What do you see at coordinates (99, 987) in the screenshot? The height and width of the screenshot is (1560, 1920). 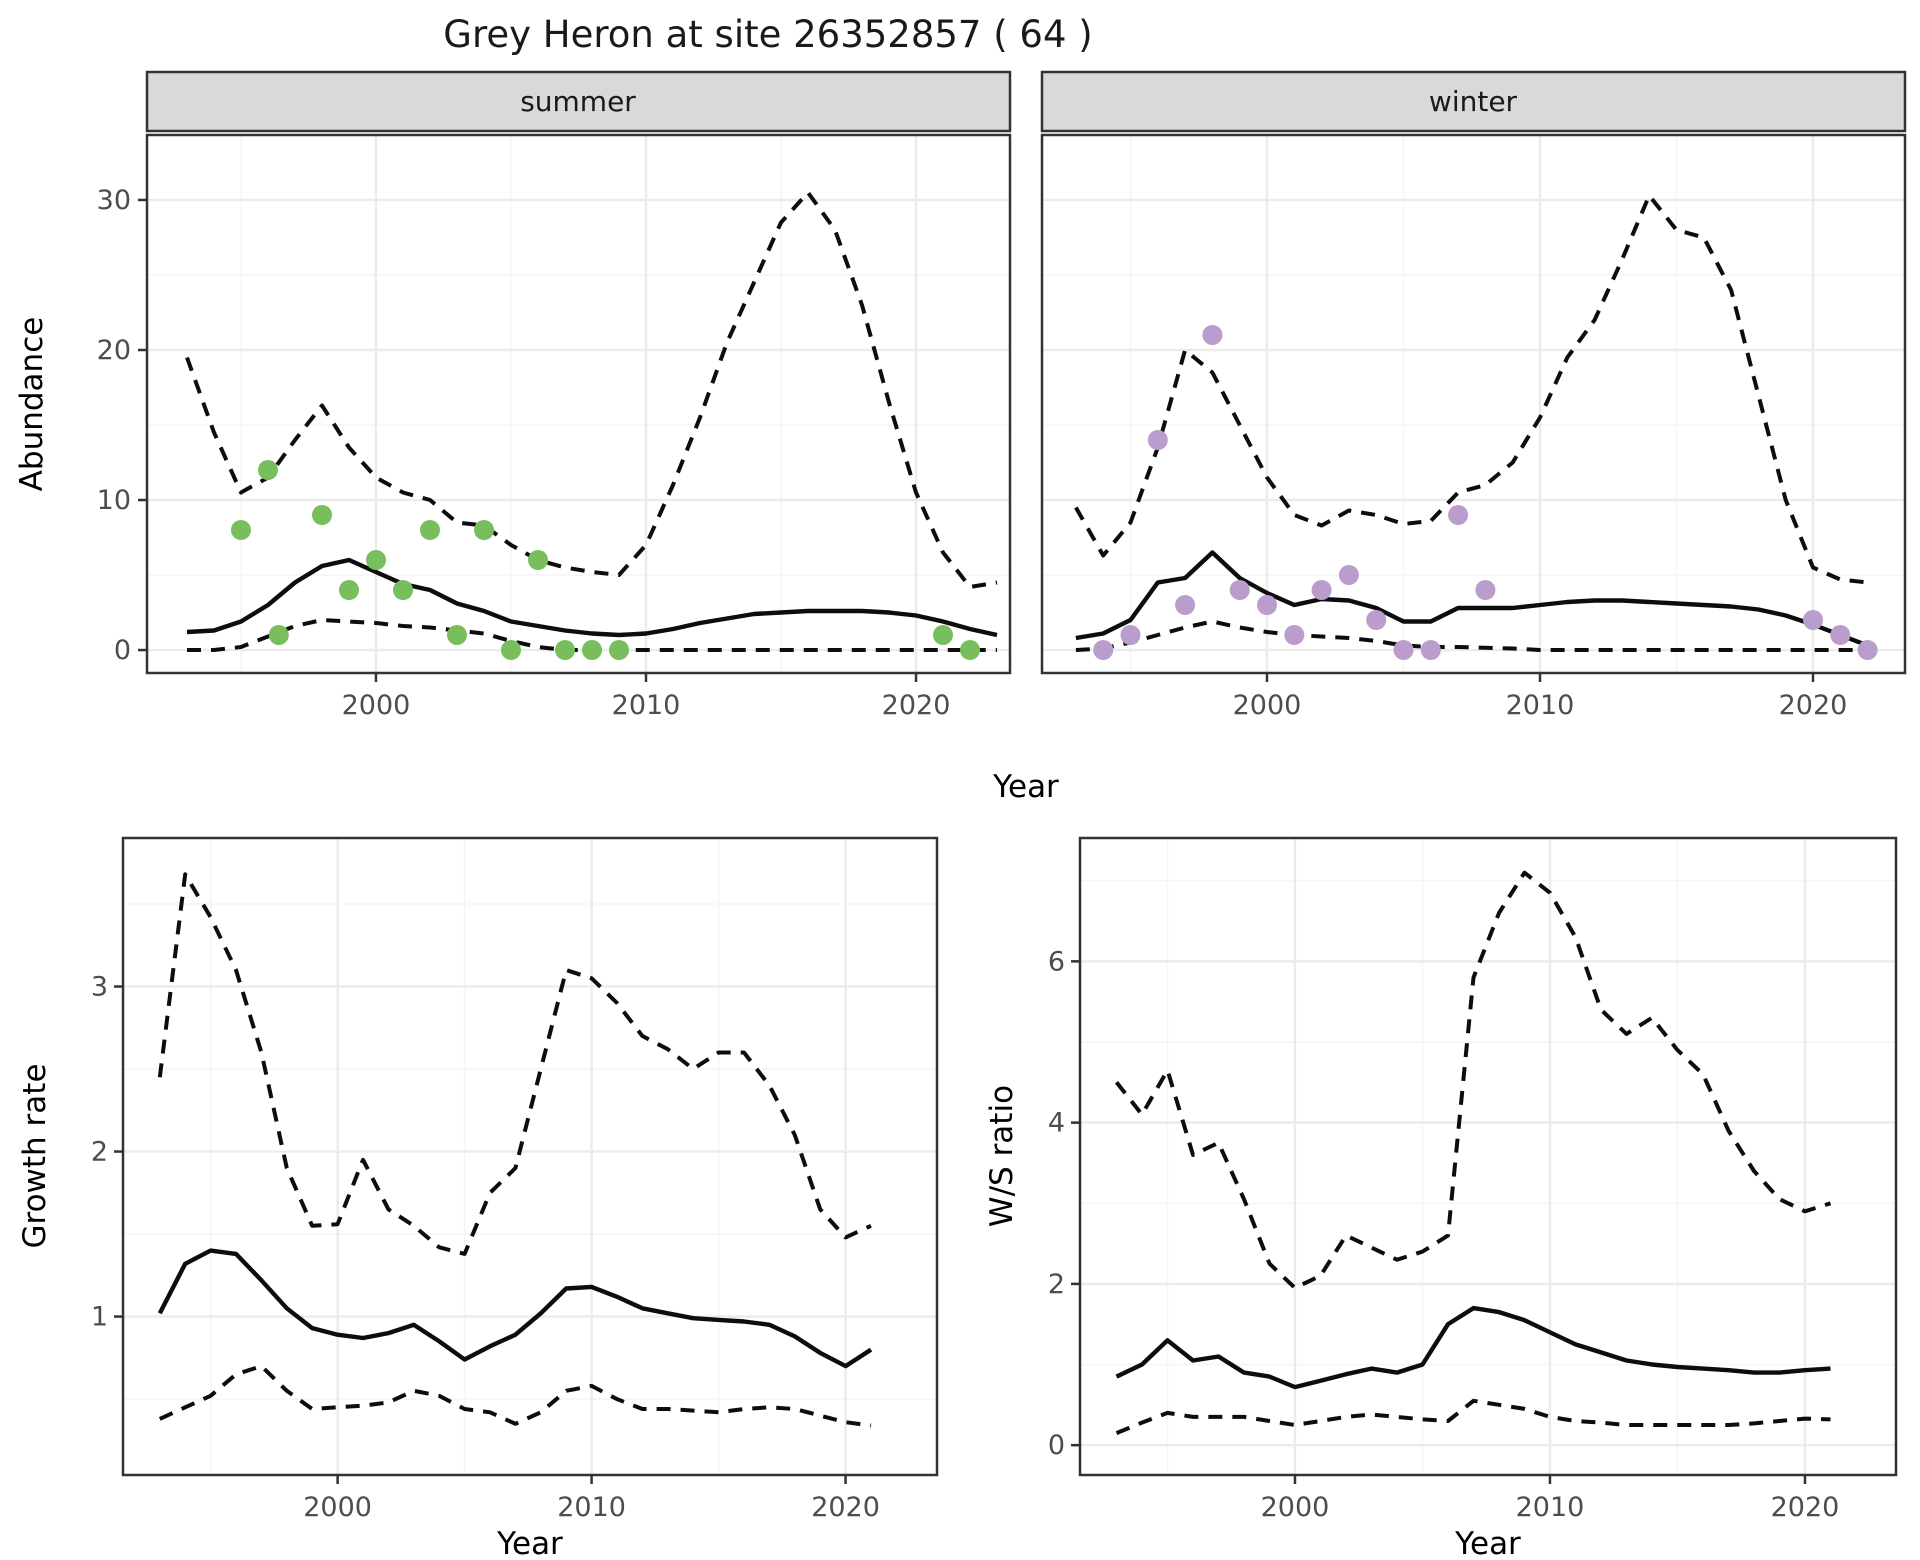 I see `y-tick-label: 3` at bounding box center [99, 987].